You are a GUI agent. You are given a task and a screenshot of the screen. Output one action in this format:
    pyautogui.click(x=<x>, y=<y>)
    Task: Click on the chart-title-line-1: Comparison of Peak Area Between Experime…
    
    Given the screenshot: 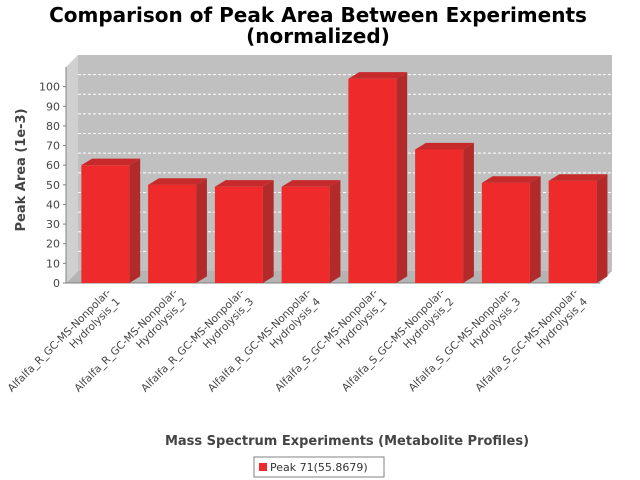 What is the action you would take?
    pyautogui.click(x=318, y=15)
    